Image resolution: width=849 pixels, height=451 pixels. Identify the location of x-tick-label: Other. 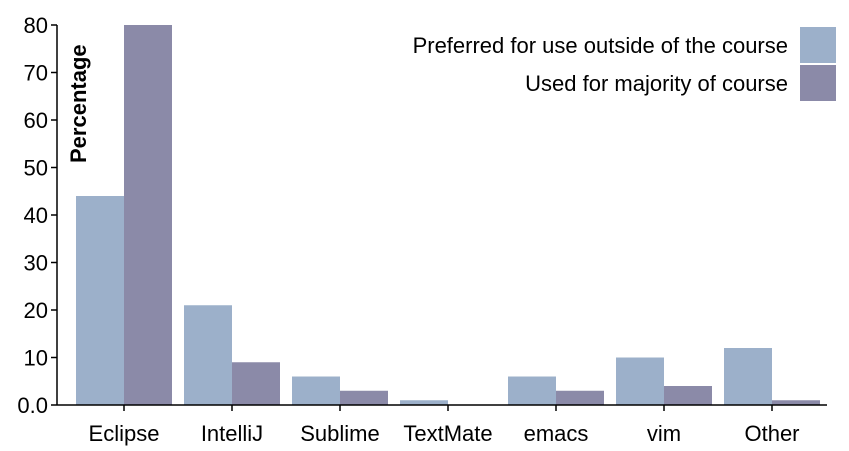
(771, 433).